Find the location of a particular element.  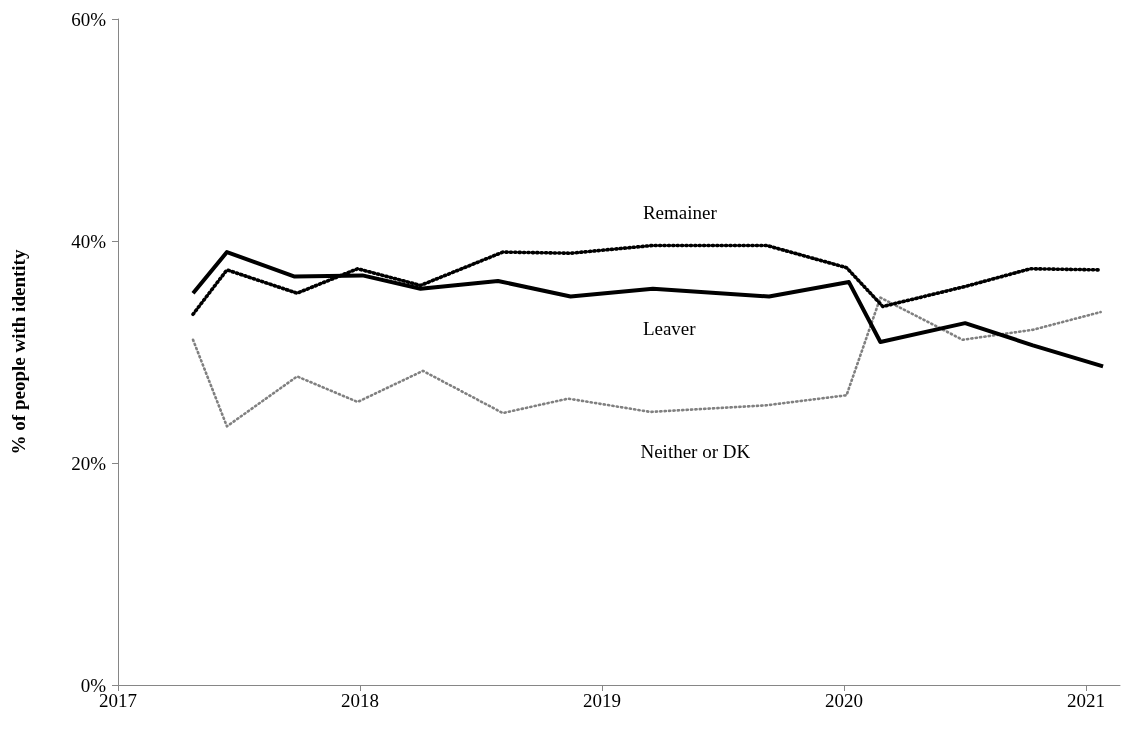

y-tick-label: 60% is located at coordinates (89, 19).